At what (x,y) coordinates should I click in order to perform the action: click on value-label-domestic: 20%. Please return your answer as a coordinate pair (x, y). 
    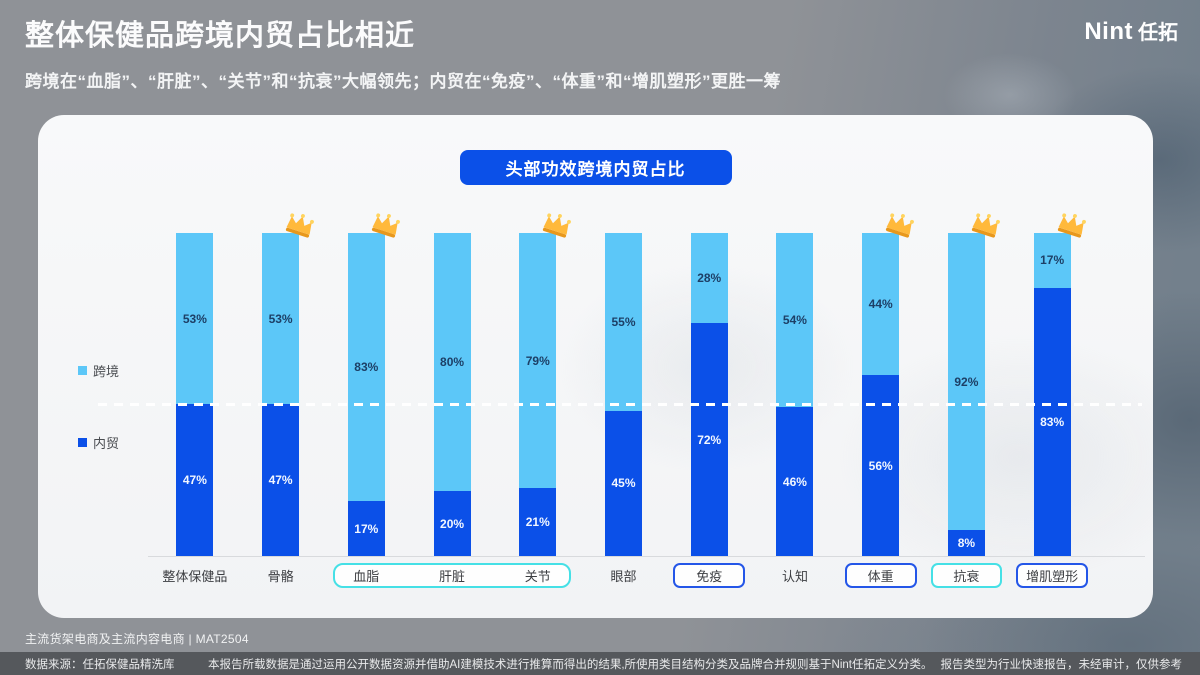
    Looking at the image, I should click on (452, 523).